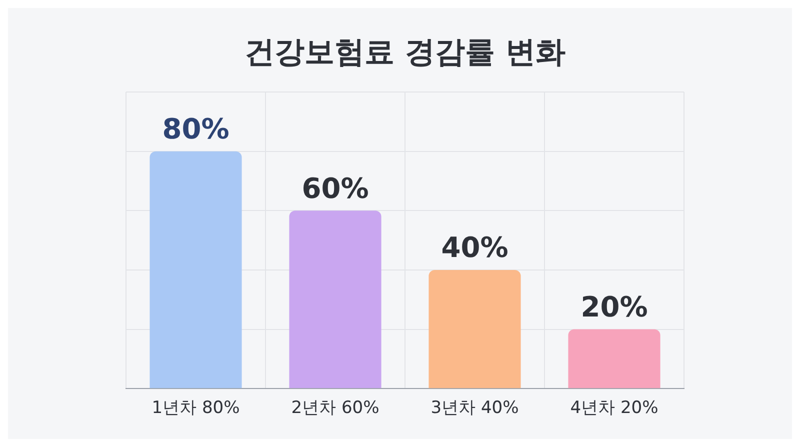 This screenshot has width=800, height=447. I want to click on x-tick-label: 2년차 60%, so click(335, 408).